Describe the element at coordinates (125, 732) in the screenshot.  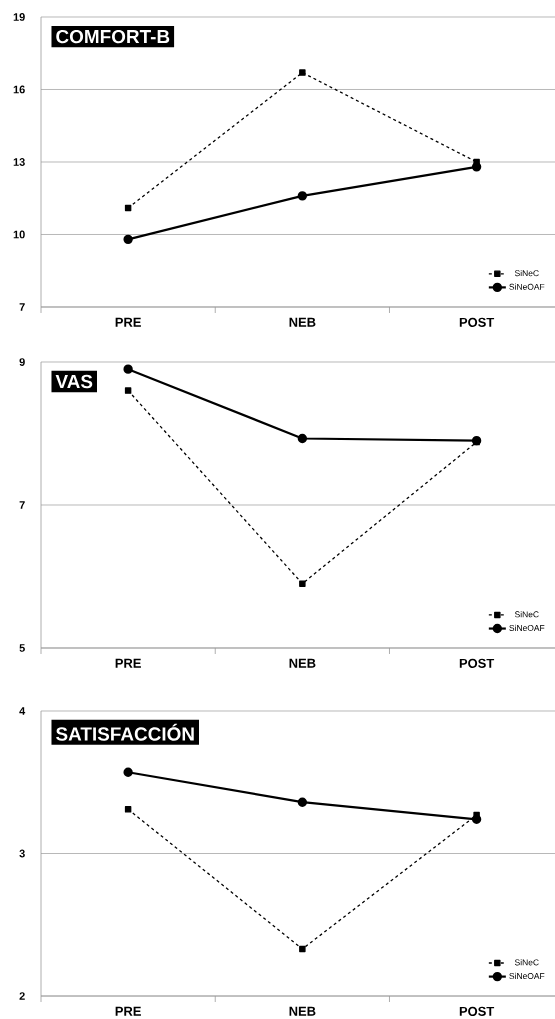
I see `text: SATISFACCIÓN` at that location.